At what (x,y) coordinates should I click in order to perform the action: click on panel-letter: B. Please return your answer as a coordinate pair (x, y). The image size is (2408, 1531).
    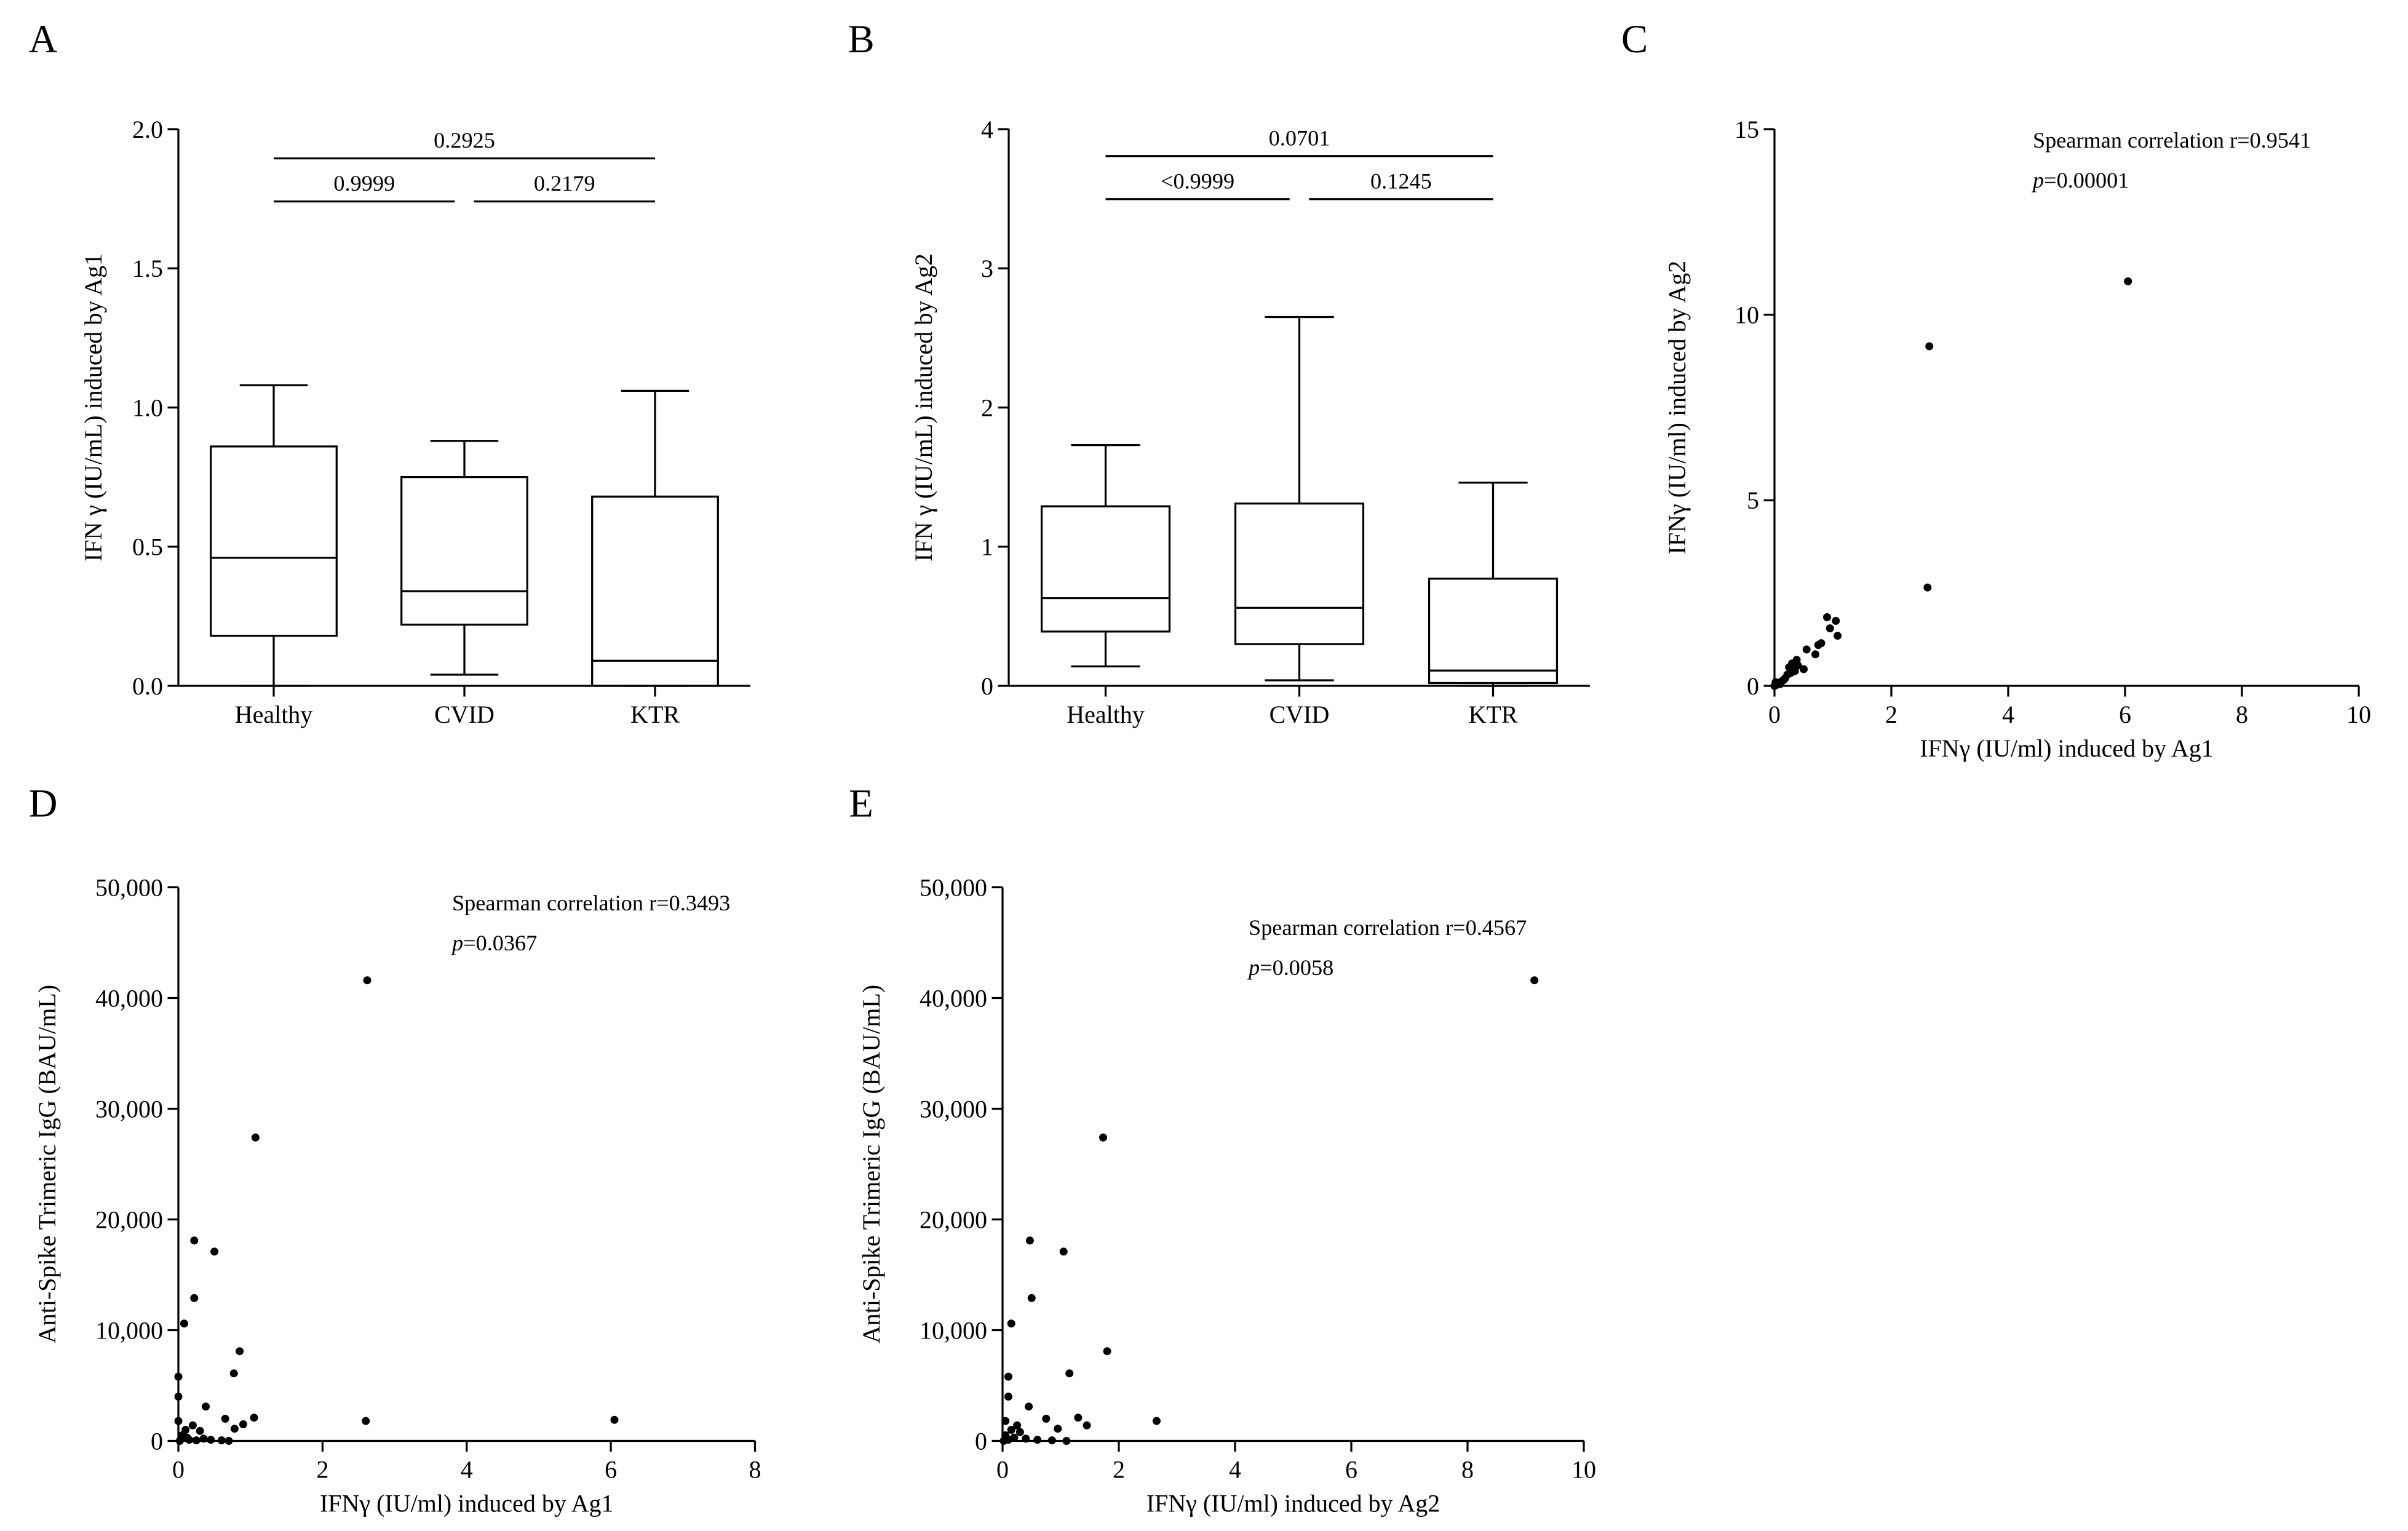
    Looking at the image, I should click on (861, 39).